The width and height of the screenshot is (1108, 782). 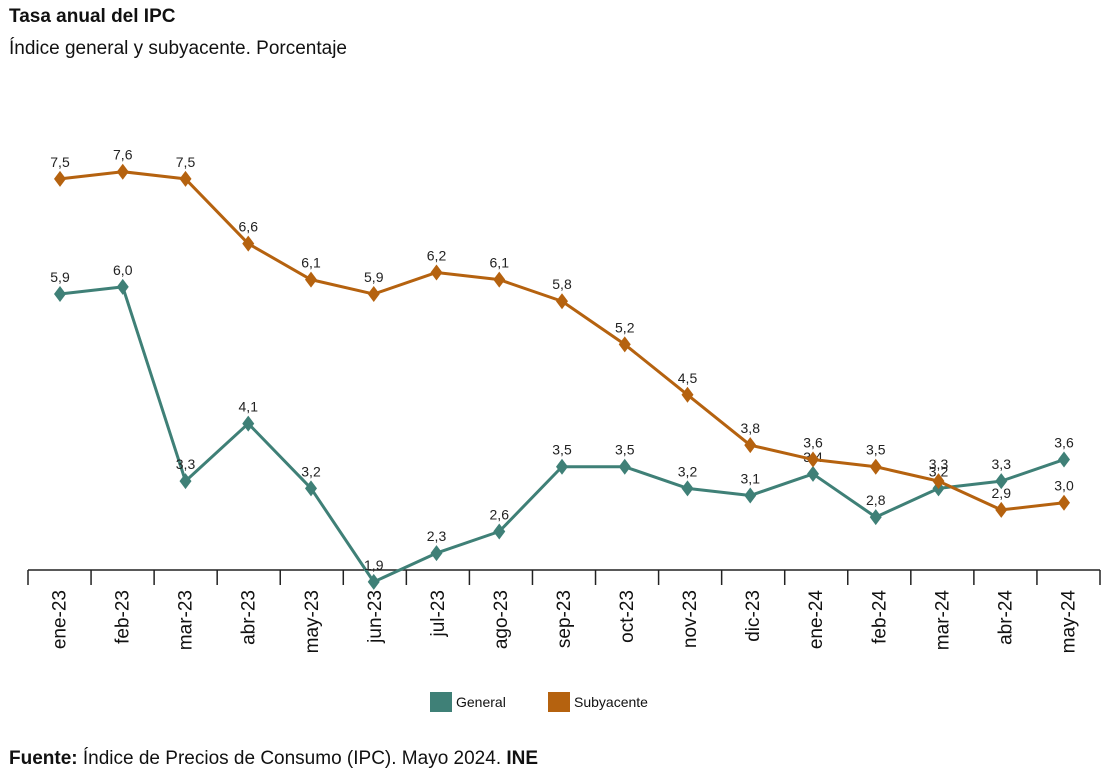 What do you see at coordinates (437, 536) in the screenshot?
I see `data-label-general: 2,3` at bounding box center [437, 536].